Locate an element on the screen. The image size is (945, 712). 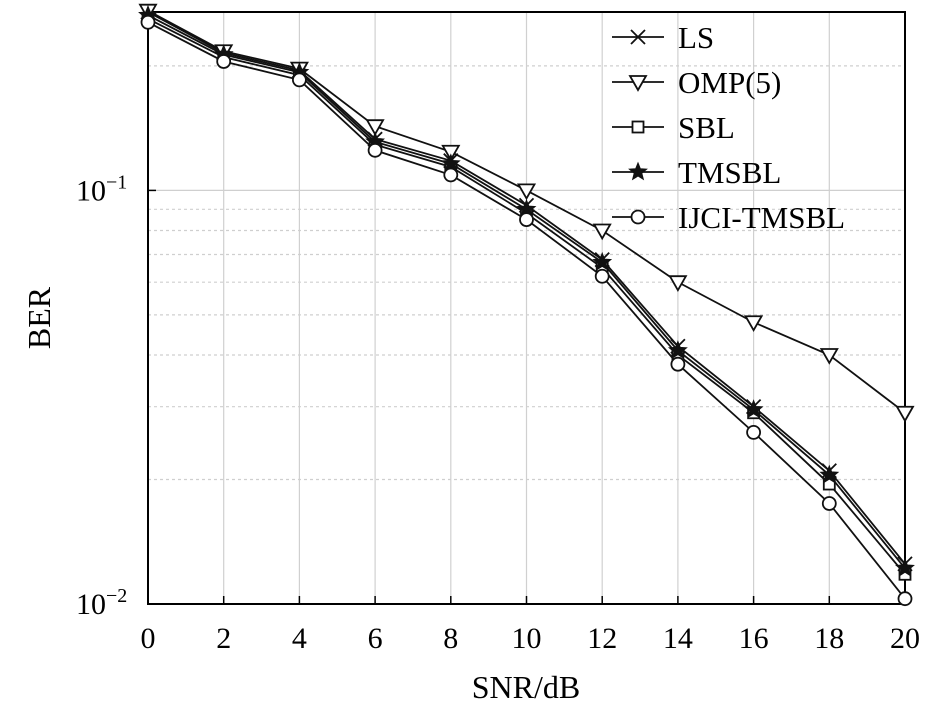
x-tick-label: 10 is located at coordinates (527, 638).